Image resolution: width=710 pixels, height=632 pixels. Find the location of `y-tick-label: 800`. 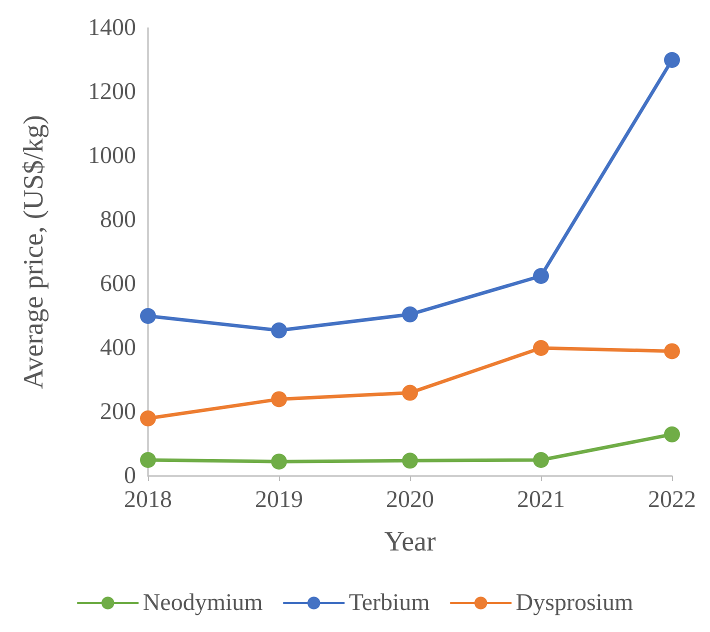

y-tick-label: 800 is located at coordinates (118, 220).